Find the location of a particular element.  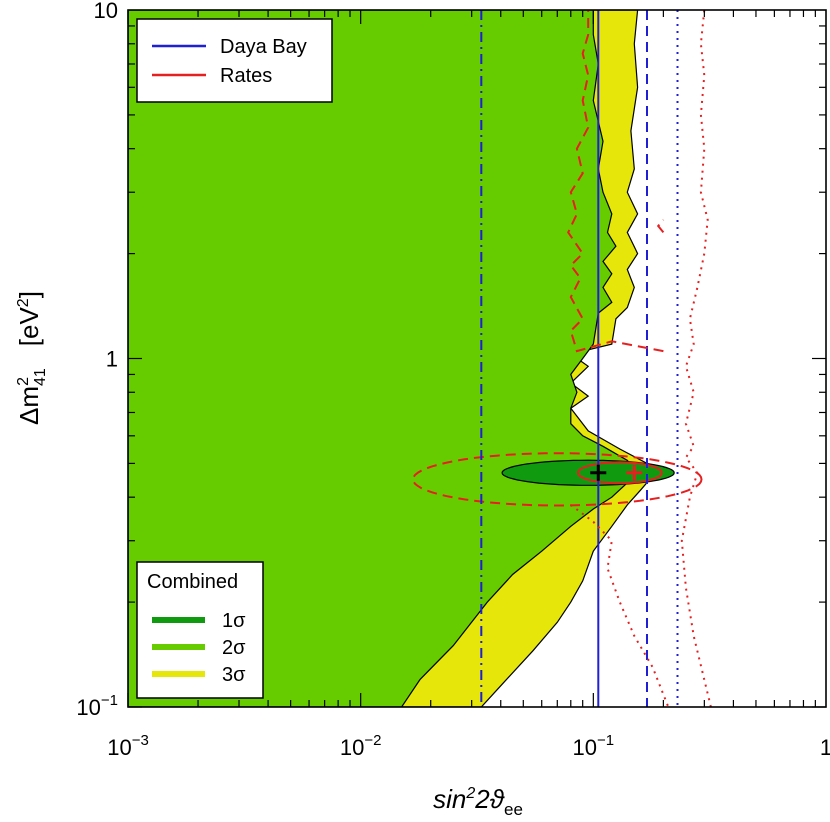

legend-rates-label: Rates is located at coordinates (246, 76).